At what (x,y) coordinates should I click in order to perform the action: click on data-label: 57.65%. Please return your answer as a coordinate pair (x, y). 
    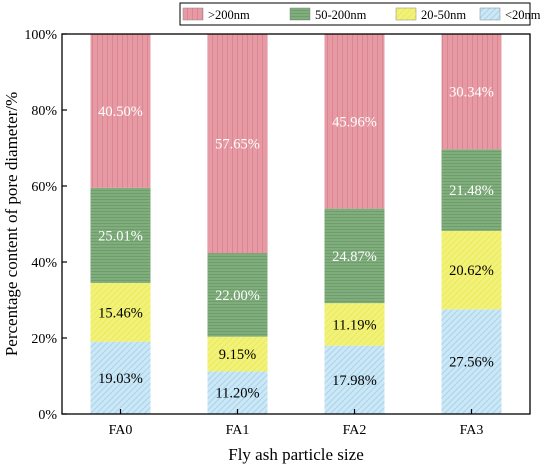
    Looking at the image, I should click on (237, 145).